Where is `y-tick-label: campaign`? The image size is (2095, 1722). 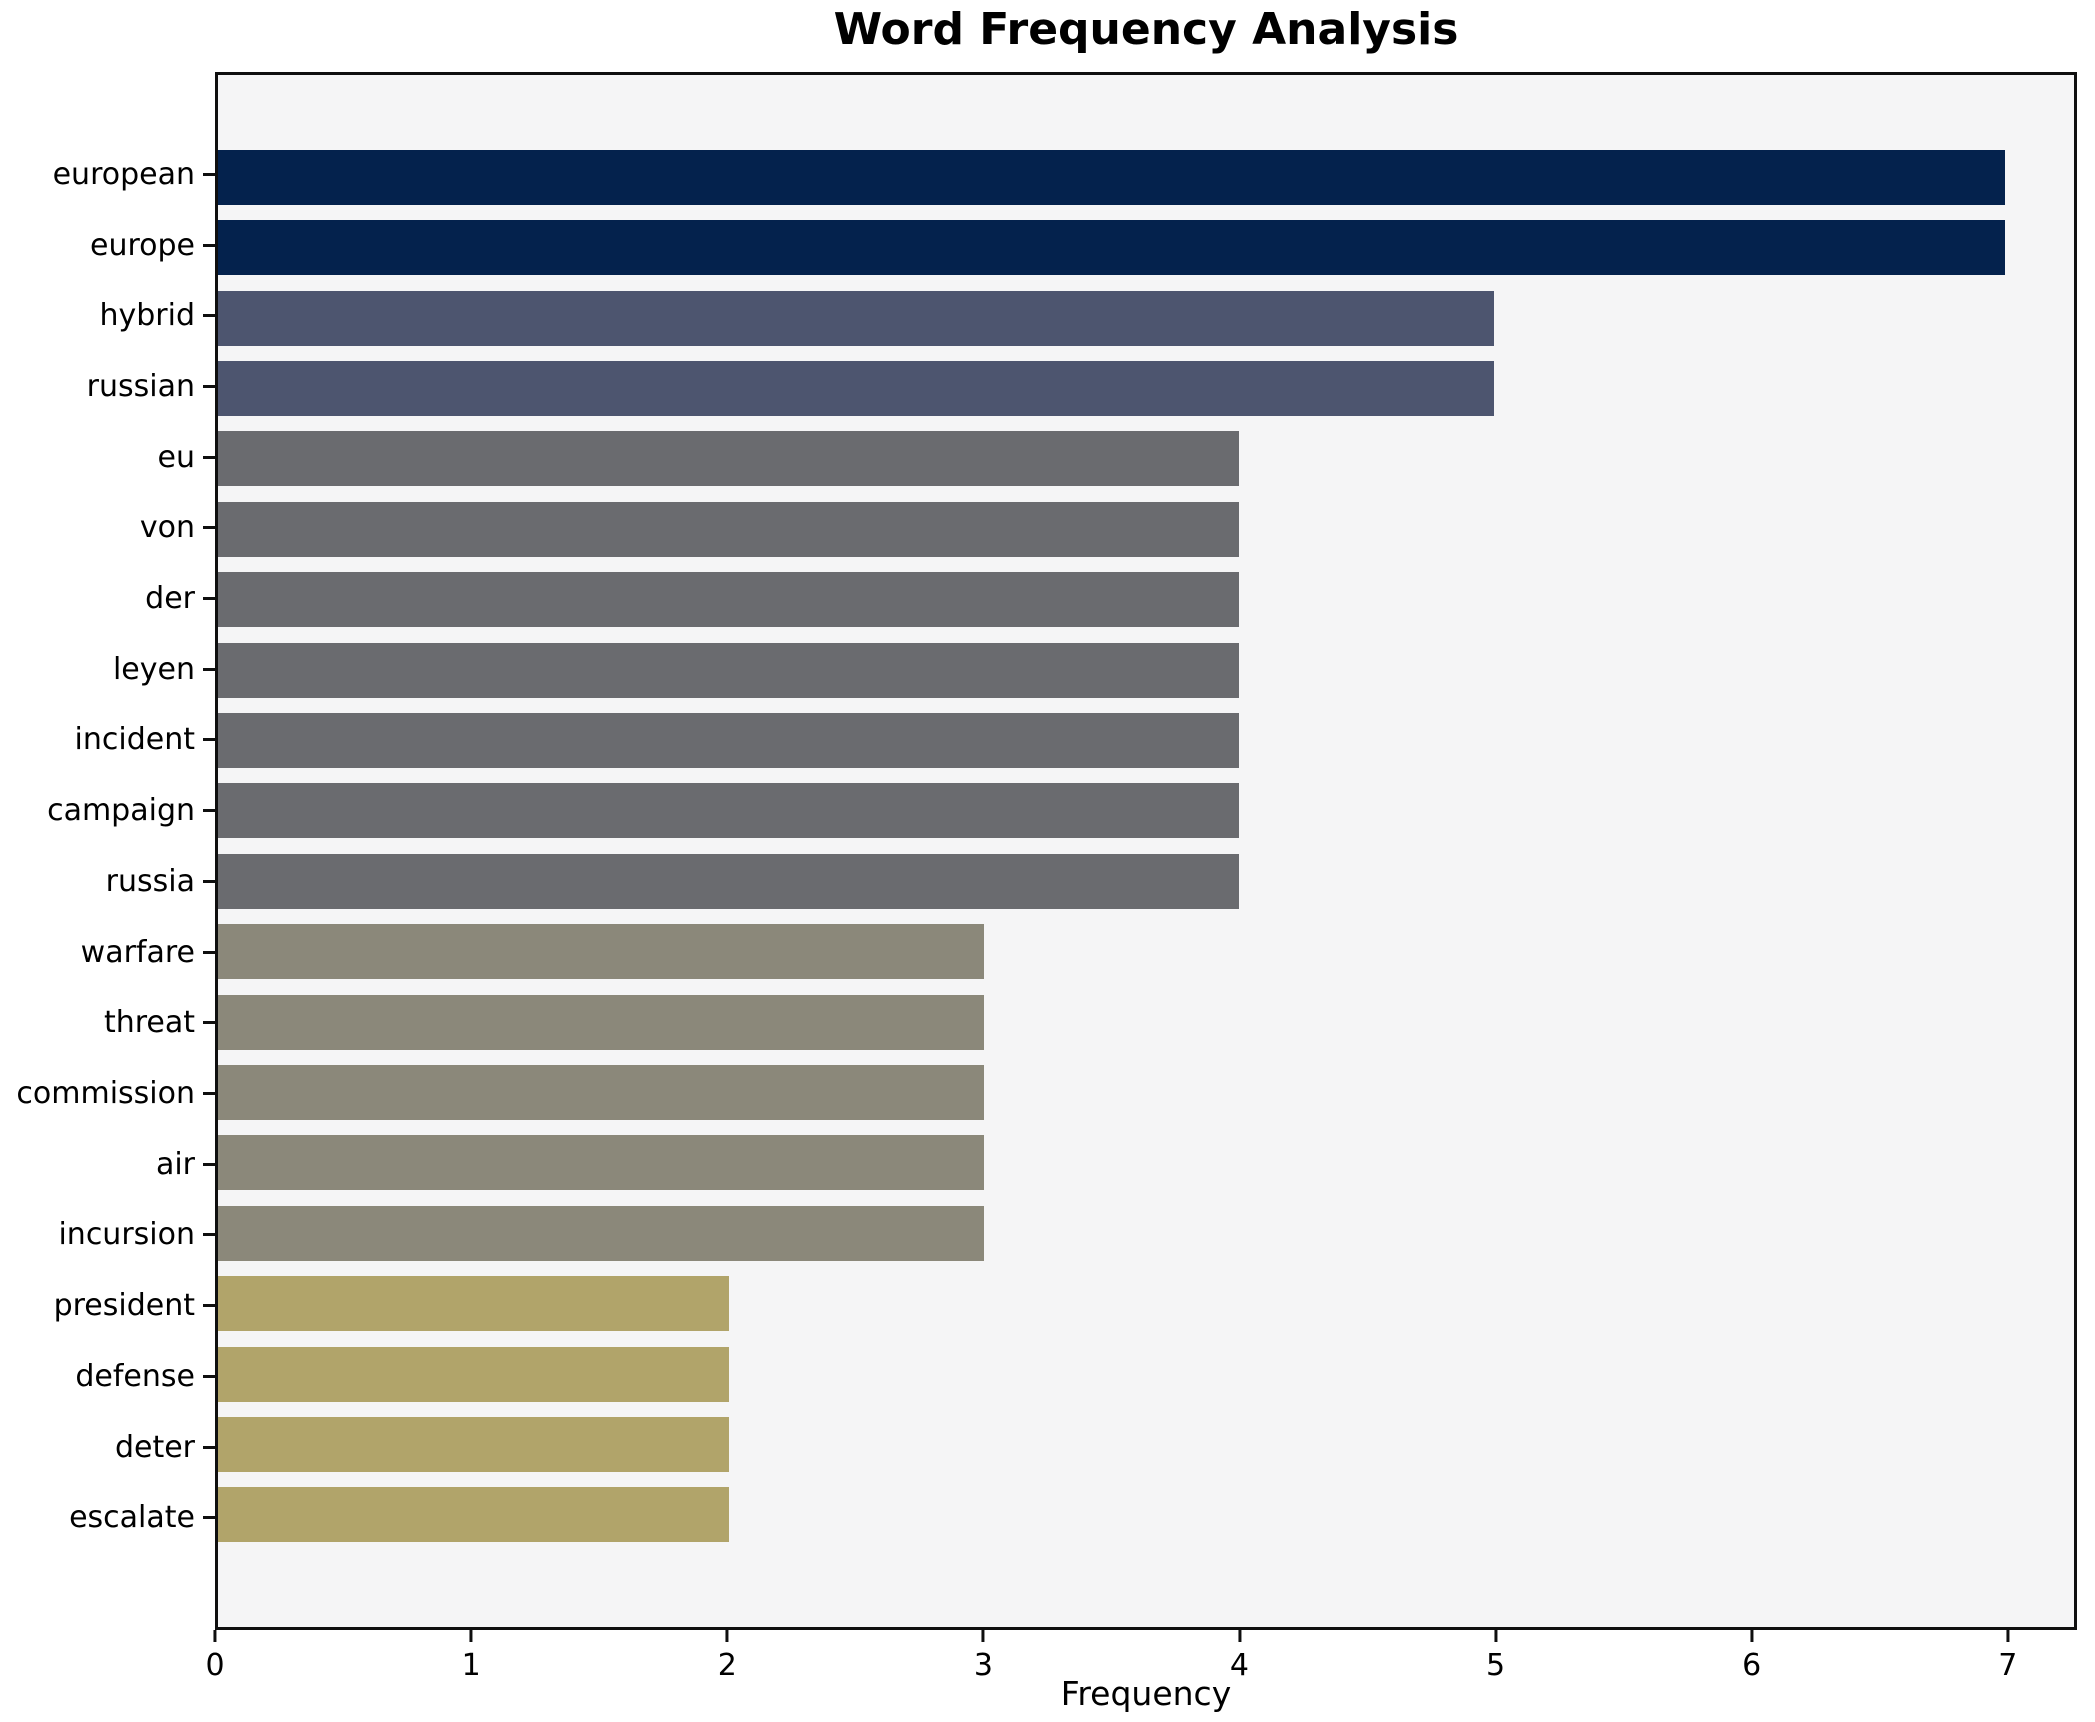
y-tick-label: campaign is located at coordinates (121, 811).